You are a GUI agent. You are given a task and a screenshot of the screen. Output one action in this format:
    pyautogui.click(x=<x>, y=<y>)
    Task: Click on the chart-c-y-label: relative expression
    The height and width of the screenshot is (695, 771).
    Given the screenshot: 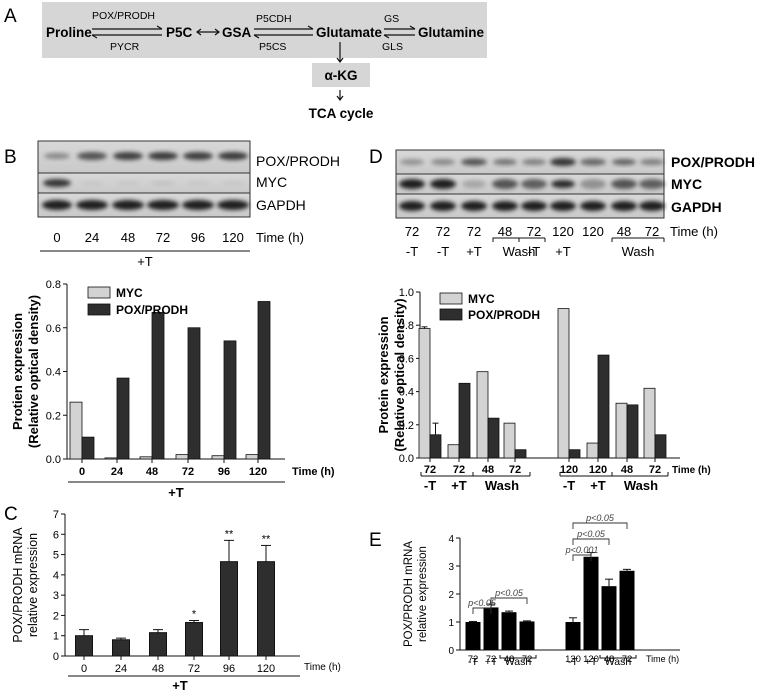 What is the action you would take?
    pyautogui.click(x=33, y=585)
    